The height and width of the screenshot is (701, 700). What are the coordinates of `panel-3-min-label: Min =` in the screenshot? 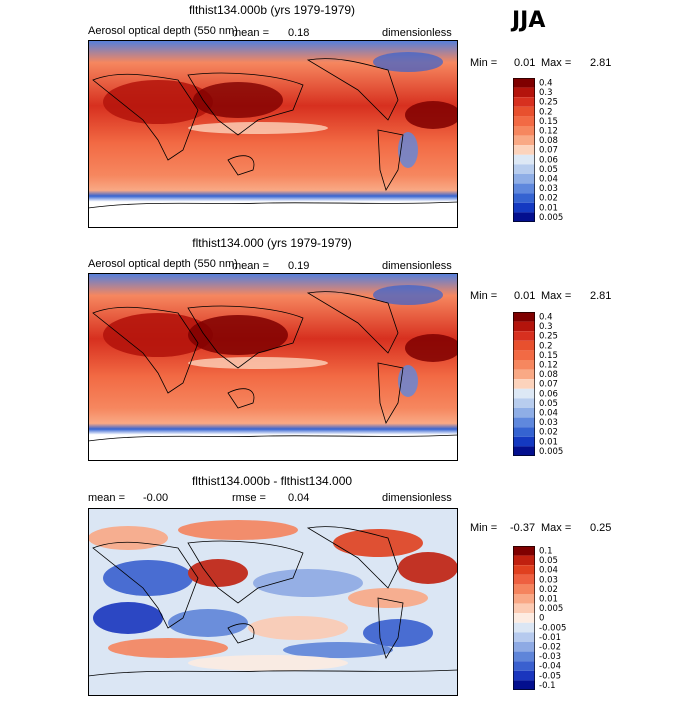 It's located at (484, 528).